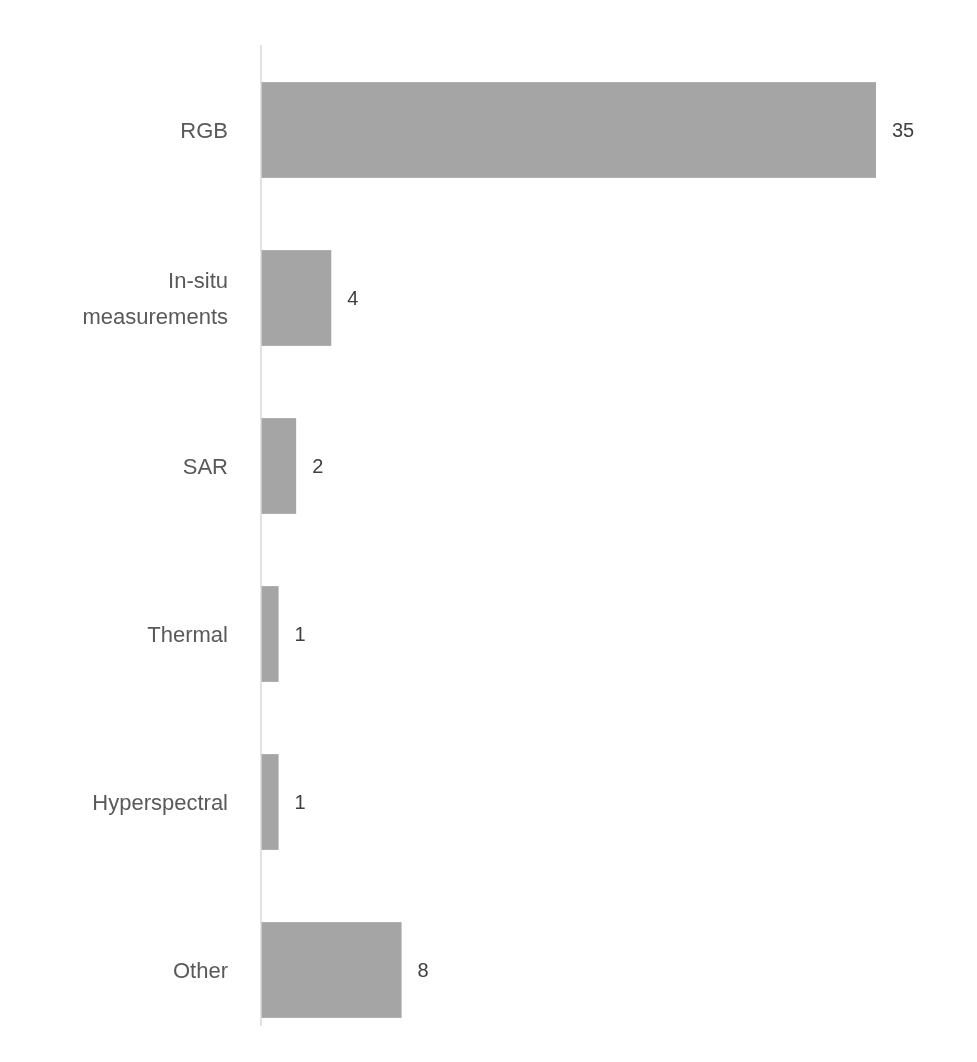 Image resolution: width=977 pixels, height=1062 pixels. I want to click on data-label: 4, so click(353, 298).